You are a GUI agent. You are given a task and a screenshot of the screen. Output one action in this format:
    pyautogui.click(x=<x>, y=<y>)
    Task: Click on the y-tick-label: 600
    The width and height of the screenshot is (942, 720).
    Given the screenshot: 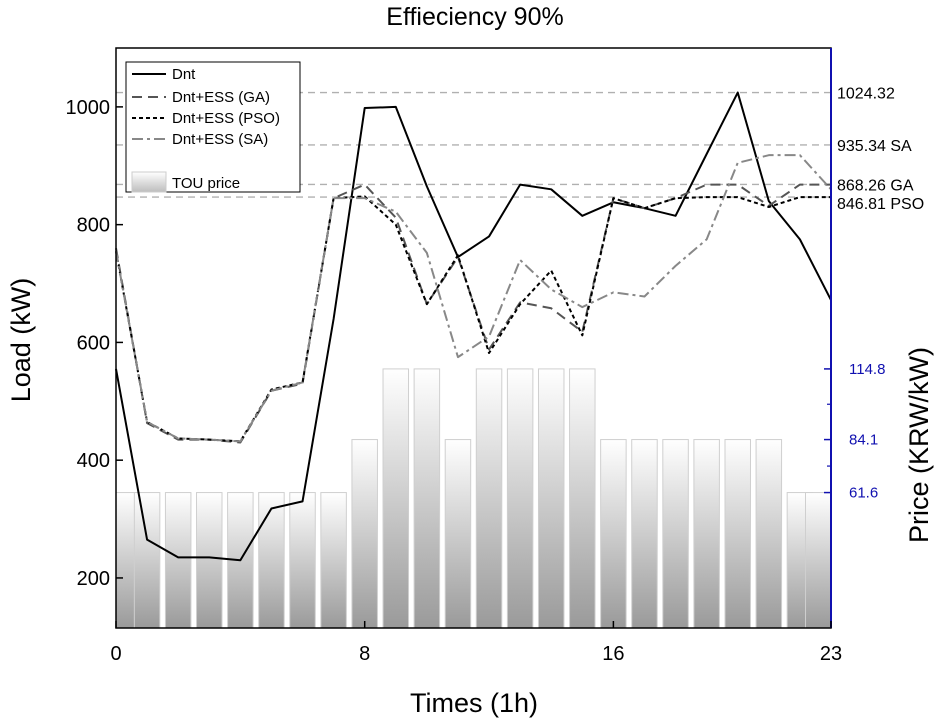 What is the action you would take?
    pyautogui.click(x=93, y=343)
    